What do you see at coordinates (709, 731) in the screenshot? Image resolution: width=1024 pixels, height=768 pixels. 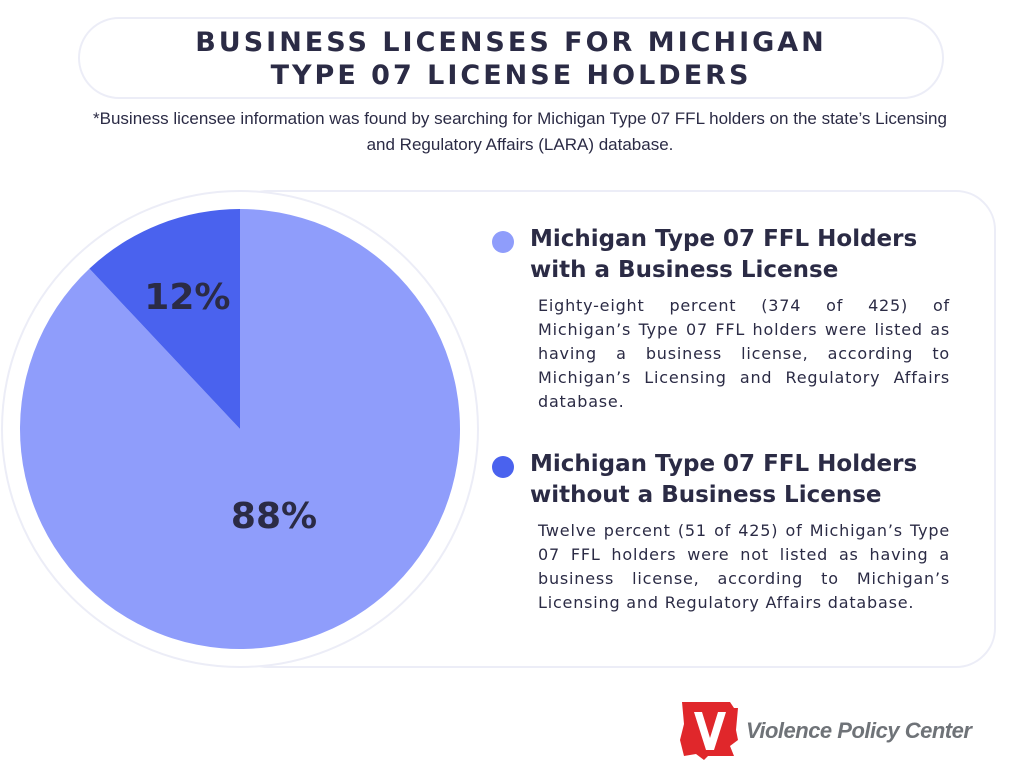 I see `vpc-logo-mark` at bounding box center [709, 731].